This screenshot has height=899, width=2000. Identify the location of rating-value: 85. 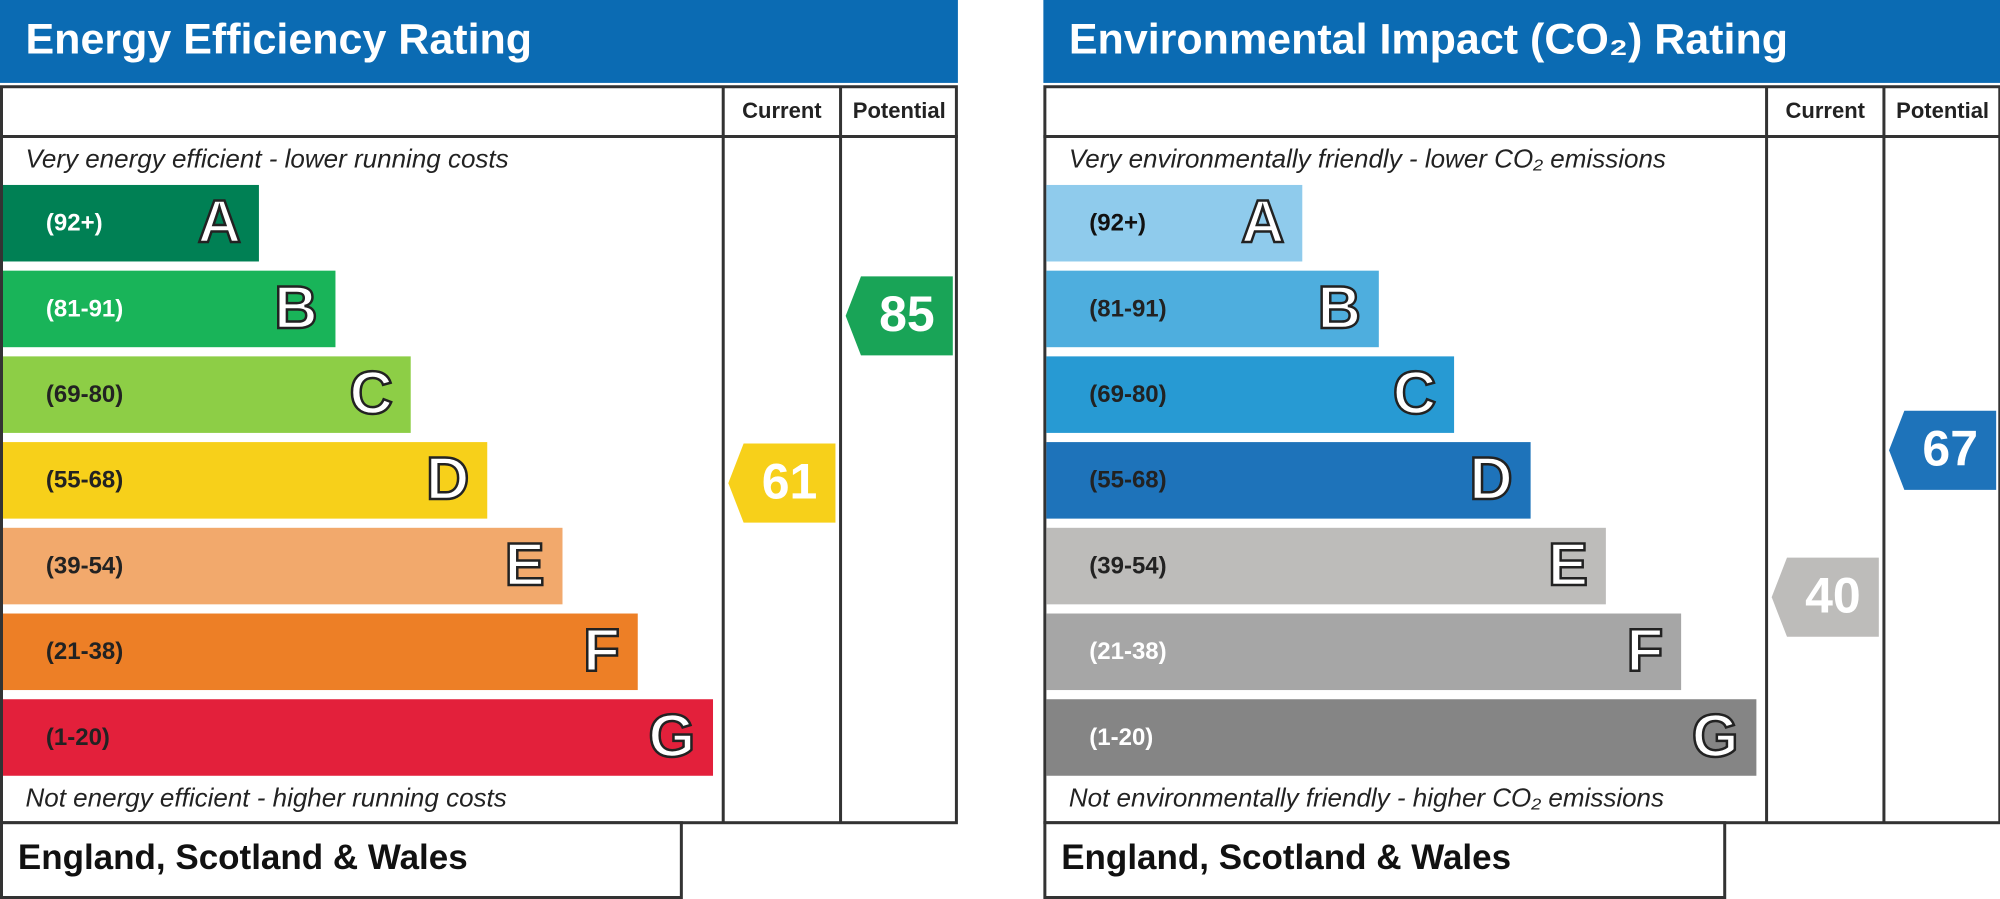
(907, 314).